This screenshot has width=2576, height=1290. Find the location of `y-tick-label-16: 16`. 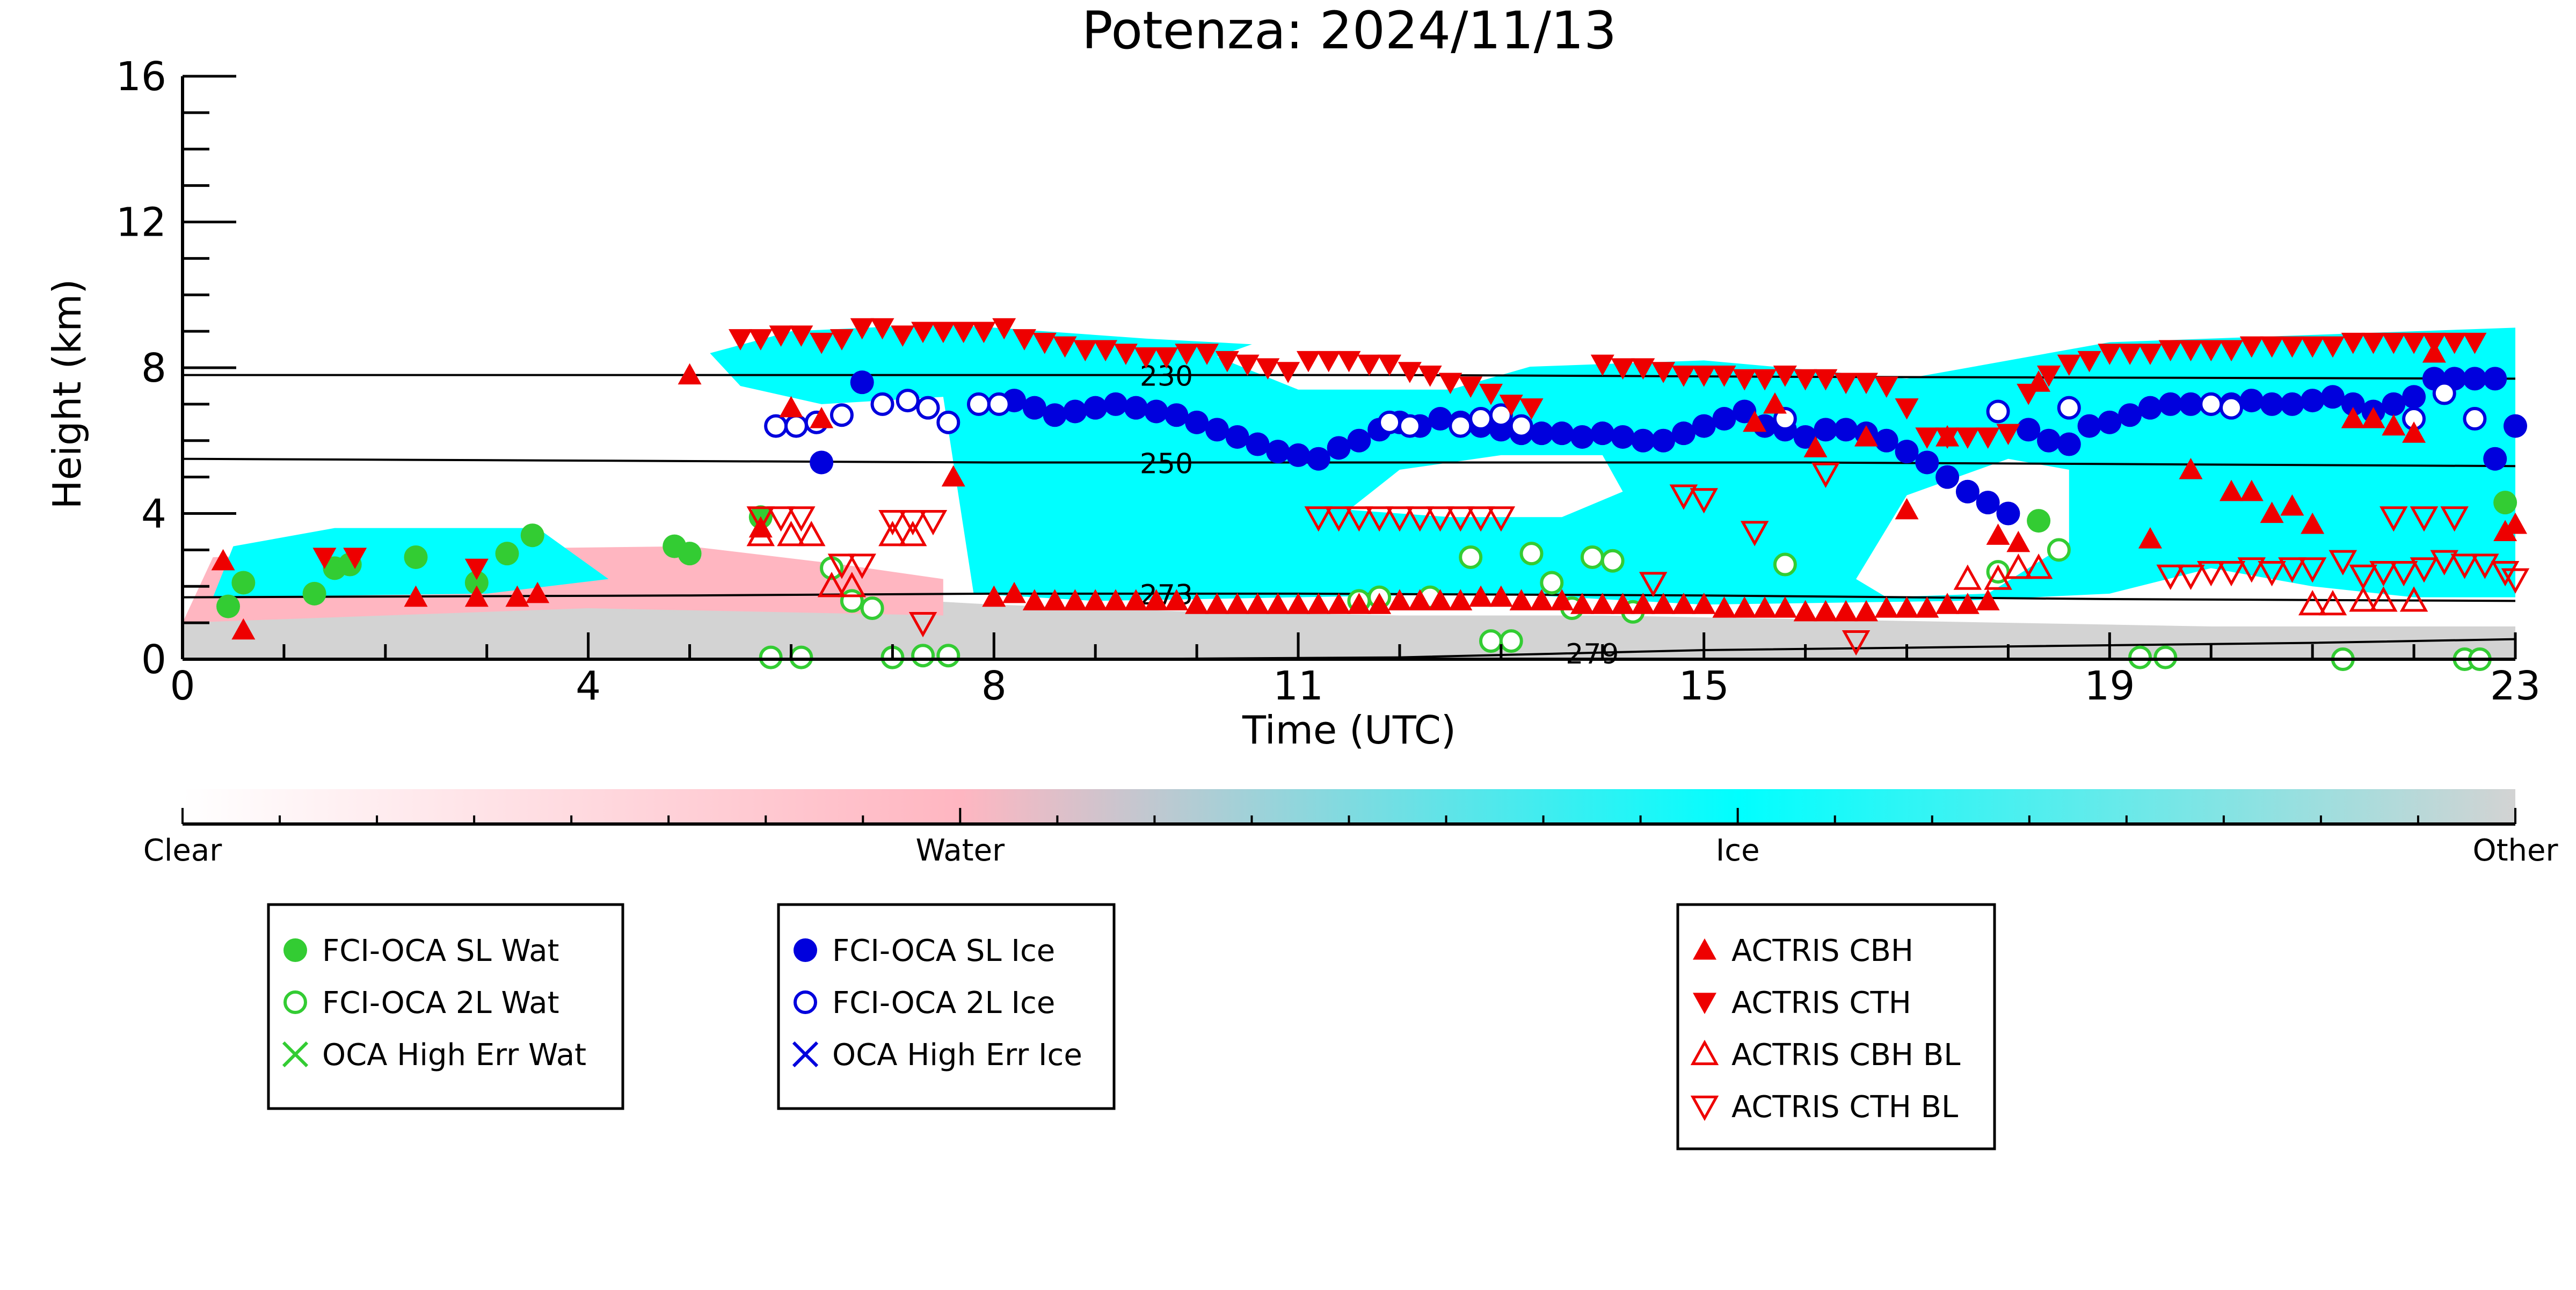

y-tick-label-16: 16 is located at coordinates (141, 77).